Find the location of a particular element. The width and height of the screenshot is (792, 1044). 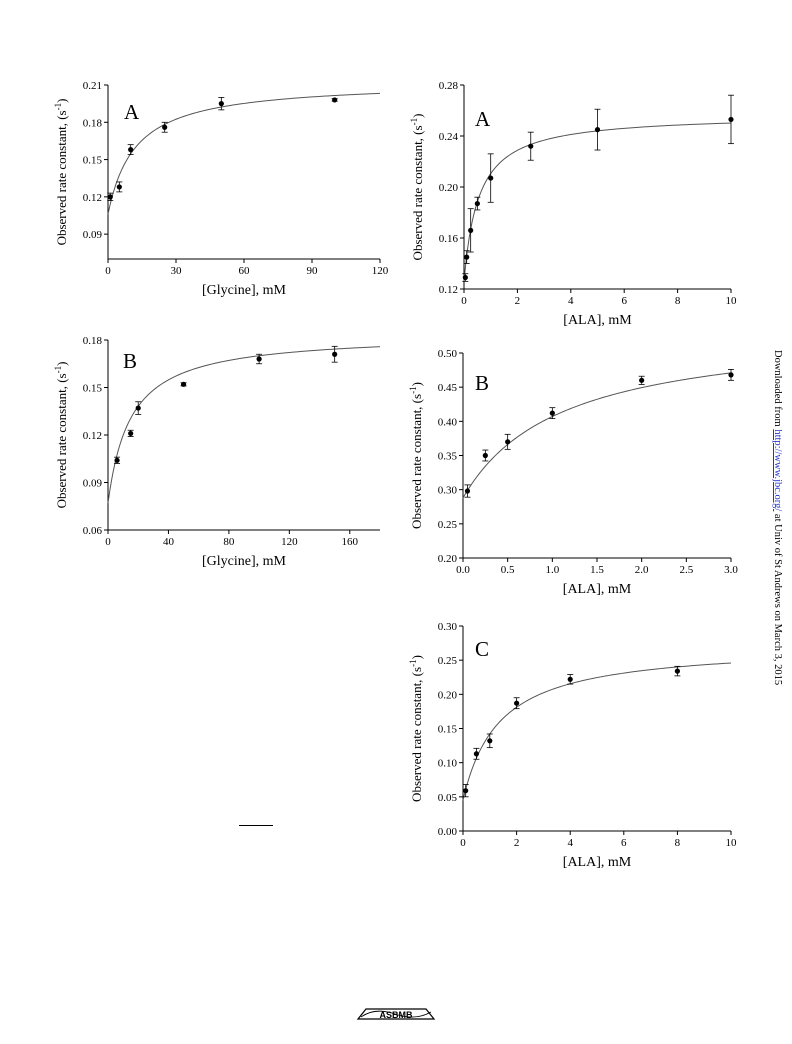

x-tick-label: 120 is located at coordinates (289, 542).